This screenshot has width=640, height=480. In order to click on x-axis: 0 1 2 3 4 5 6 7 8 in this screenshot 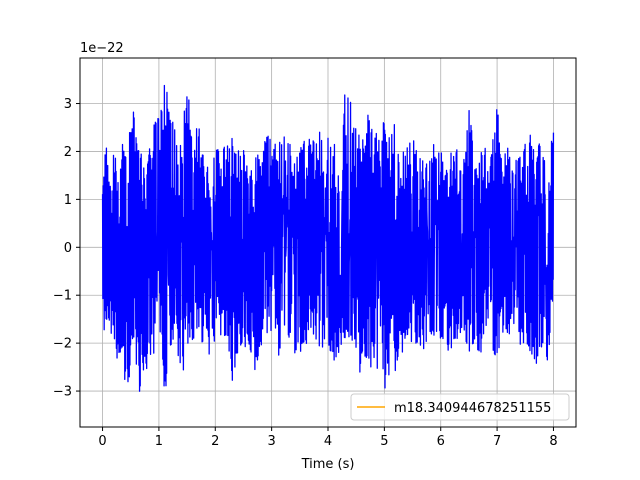, I will do `click(328, 438)`.